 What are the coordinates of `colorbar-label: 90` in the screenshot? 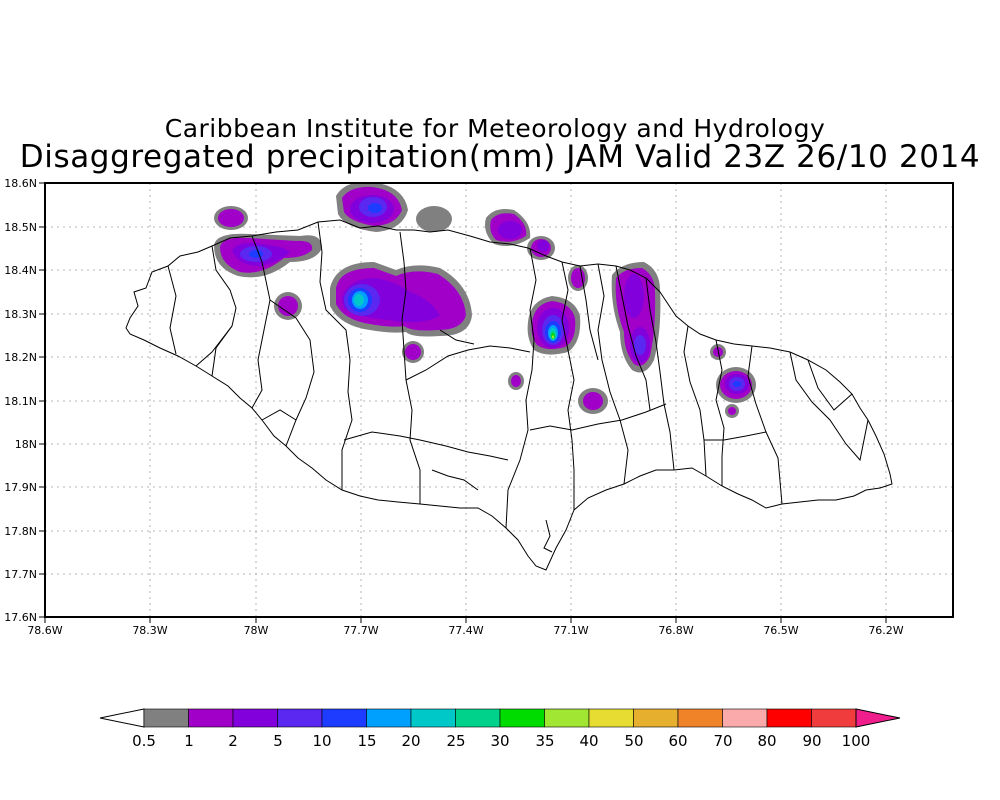 It's located at (811, 741).